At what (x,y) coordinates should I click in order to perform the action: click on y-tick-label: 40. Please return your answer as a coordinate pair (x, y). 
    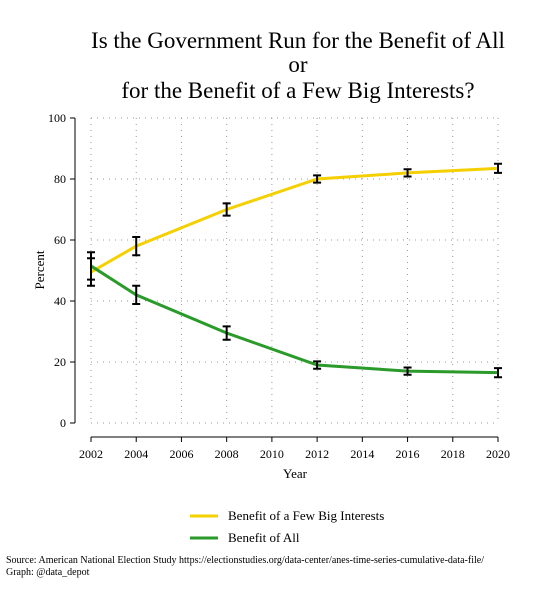
    Looking at the image, I should click on (60, 301).